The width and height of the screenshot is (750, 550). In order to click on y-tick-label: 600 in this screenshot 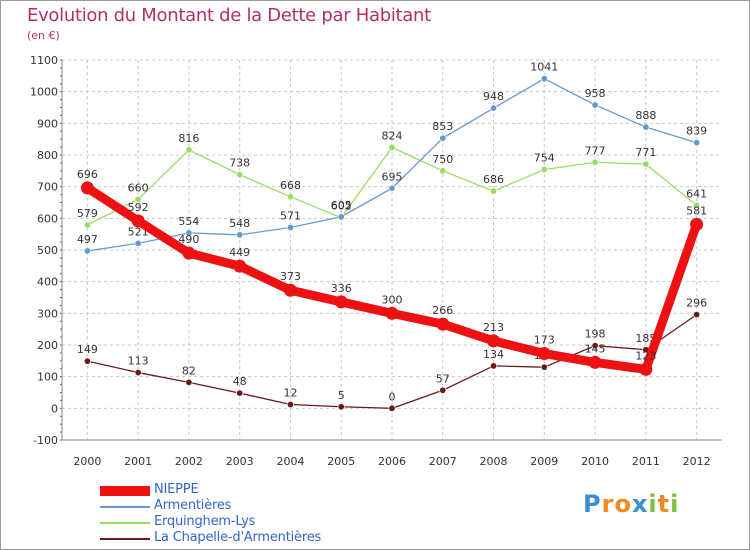, I will do `click(47, 218)`.